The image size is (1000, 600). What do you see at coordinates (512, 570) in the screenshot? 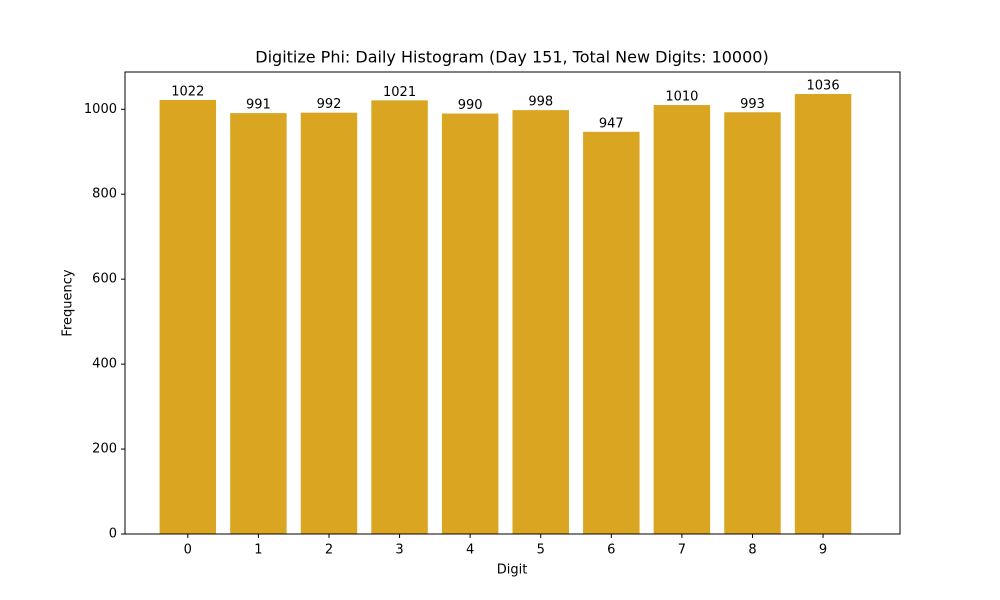
I see `x-axis-label: Digit` at bounding box center [512, 570].